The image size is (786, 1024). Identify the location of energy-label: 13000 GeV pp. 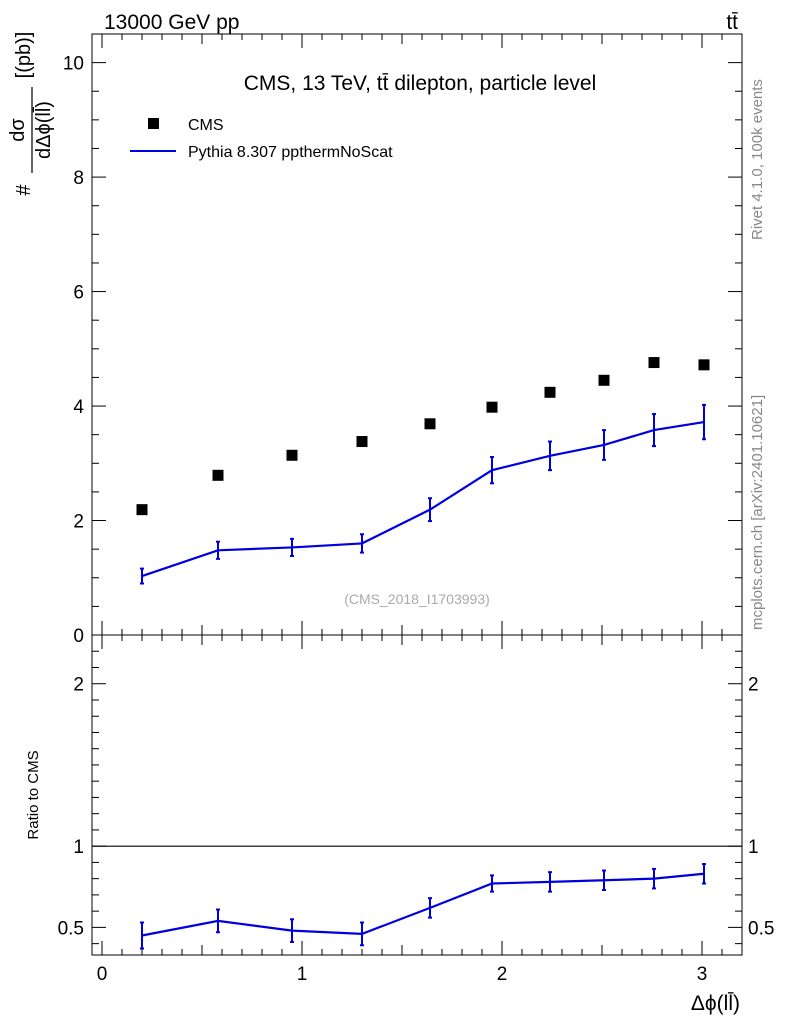
(171, 22).